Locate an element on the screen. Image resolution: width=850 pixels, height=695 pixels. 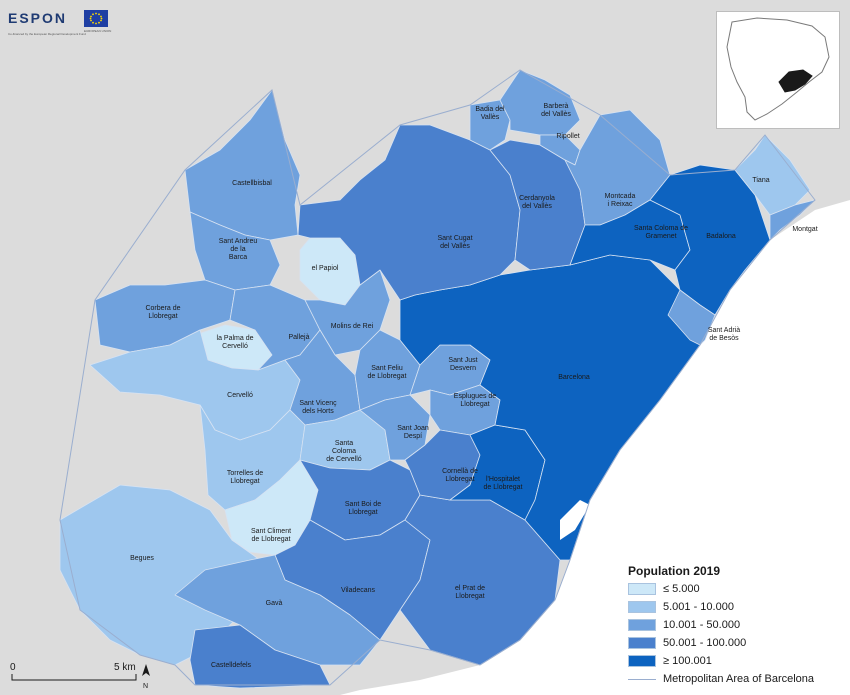
boundary-line-swatch is located at coordinates (642, 679).